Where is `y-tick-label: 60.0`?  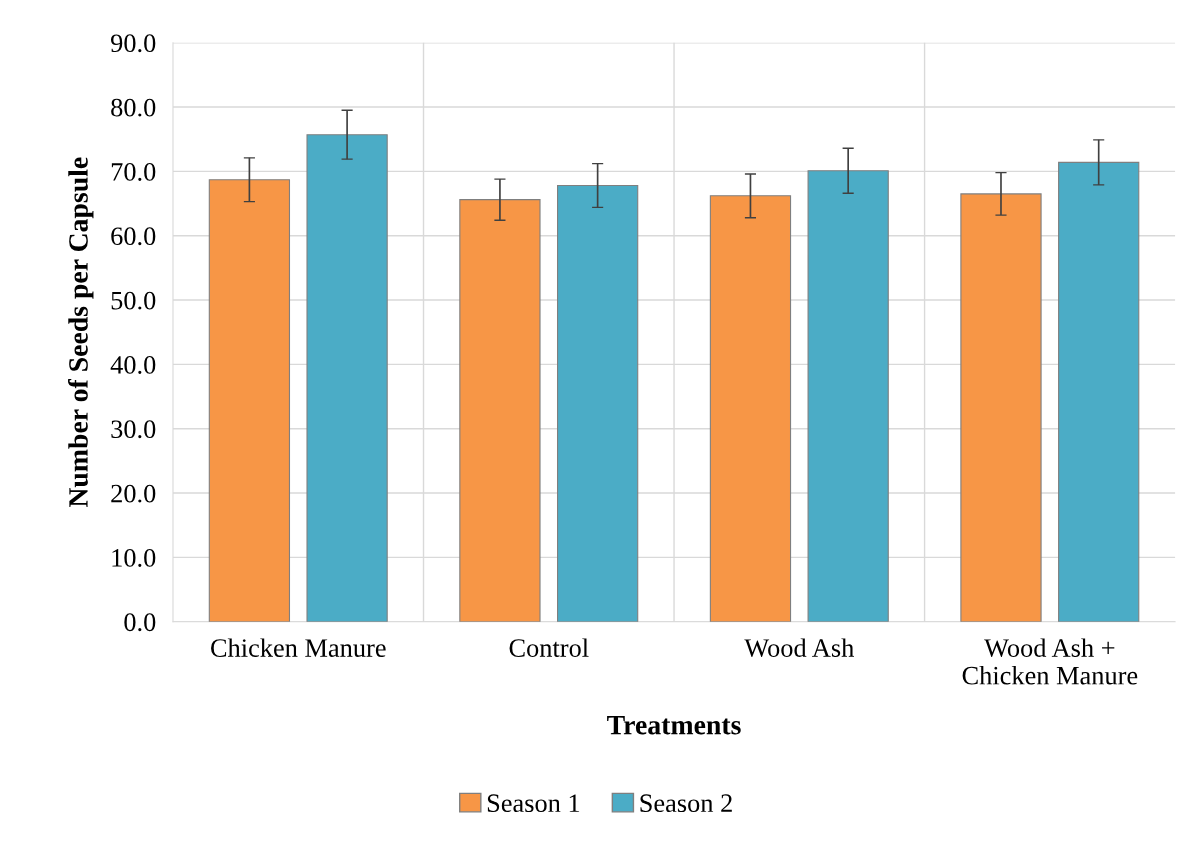
y-tick-label: 60.0 is located at coordinates (133, 236).